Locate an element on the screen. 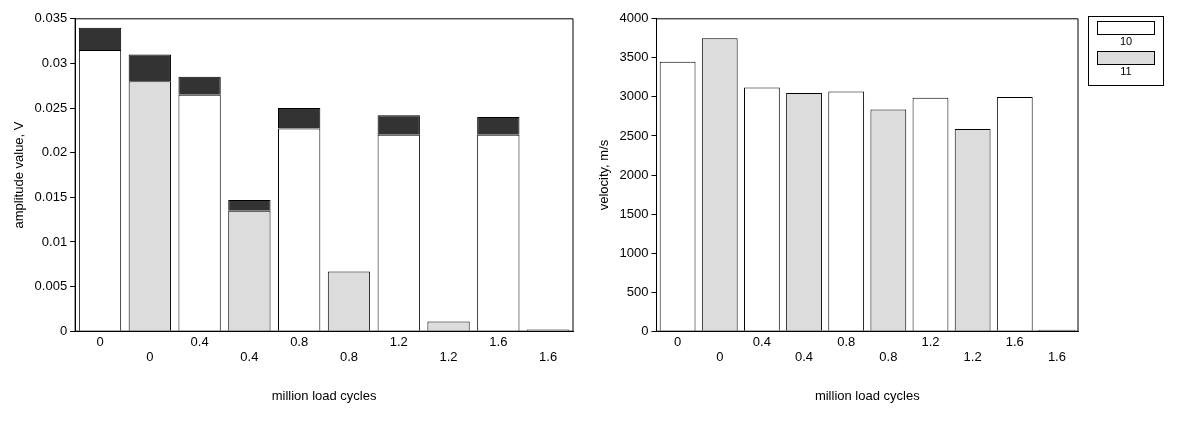 This screenshot has height=423, width=1181. y-tick-label: 3500 is located at coordinates (634, 57).